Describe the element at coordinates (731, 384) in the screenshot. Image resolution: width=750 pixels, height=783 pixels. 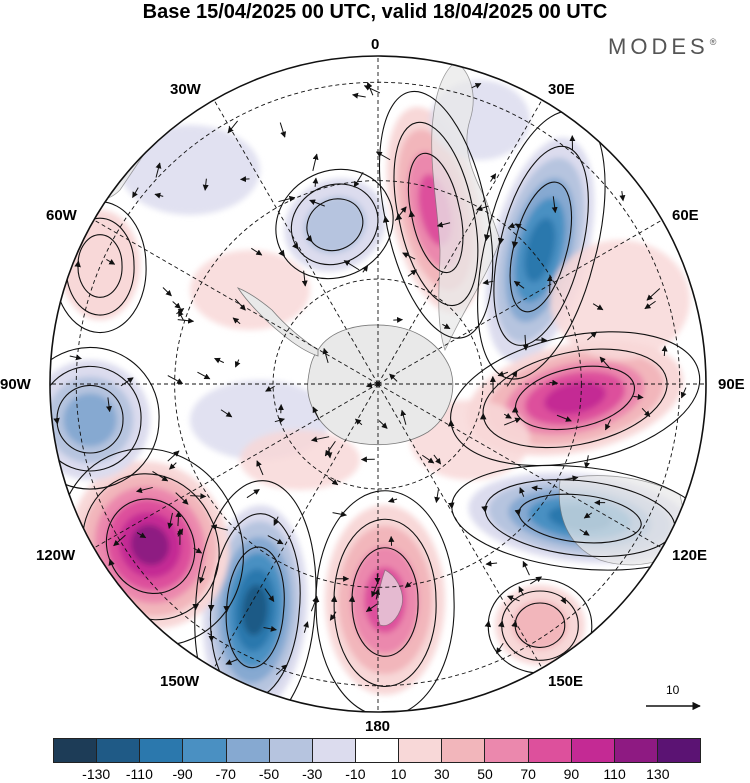
I see `longitude-label-90e: 90E` at that location.